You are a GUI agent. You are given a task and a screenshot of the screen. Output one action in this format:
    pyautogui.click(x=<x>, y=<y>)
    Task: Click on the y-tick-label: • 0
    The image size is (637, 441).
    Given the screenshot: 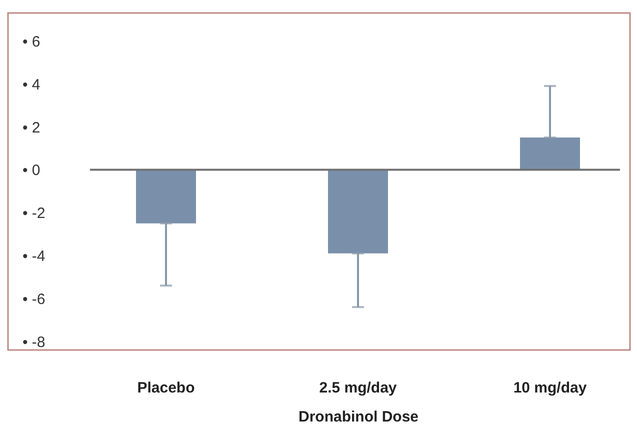 What is the action you would take?
    pyautogui.click(x=31, y=171)
    